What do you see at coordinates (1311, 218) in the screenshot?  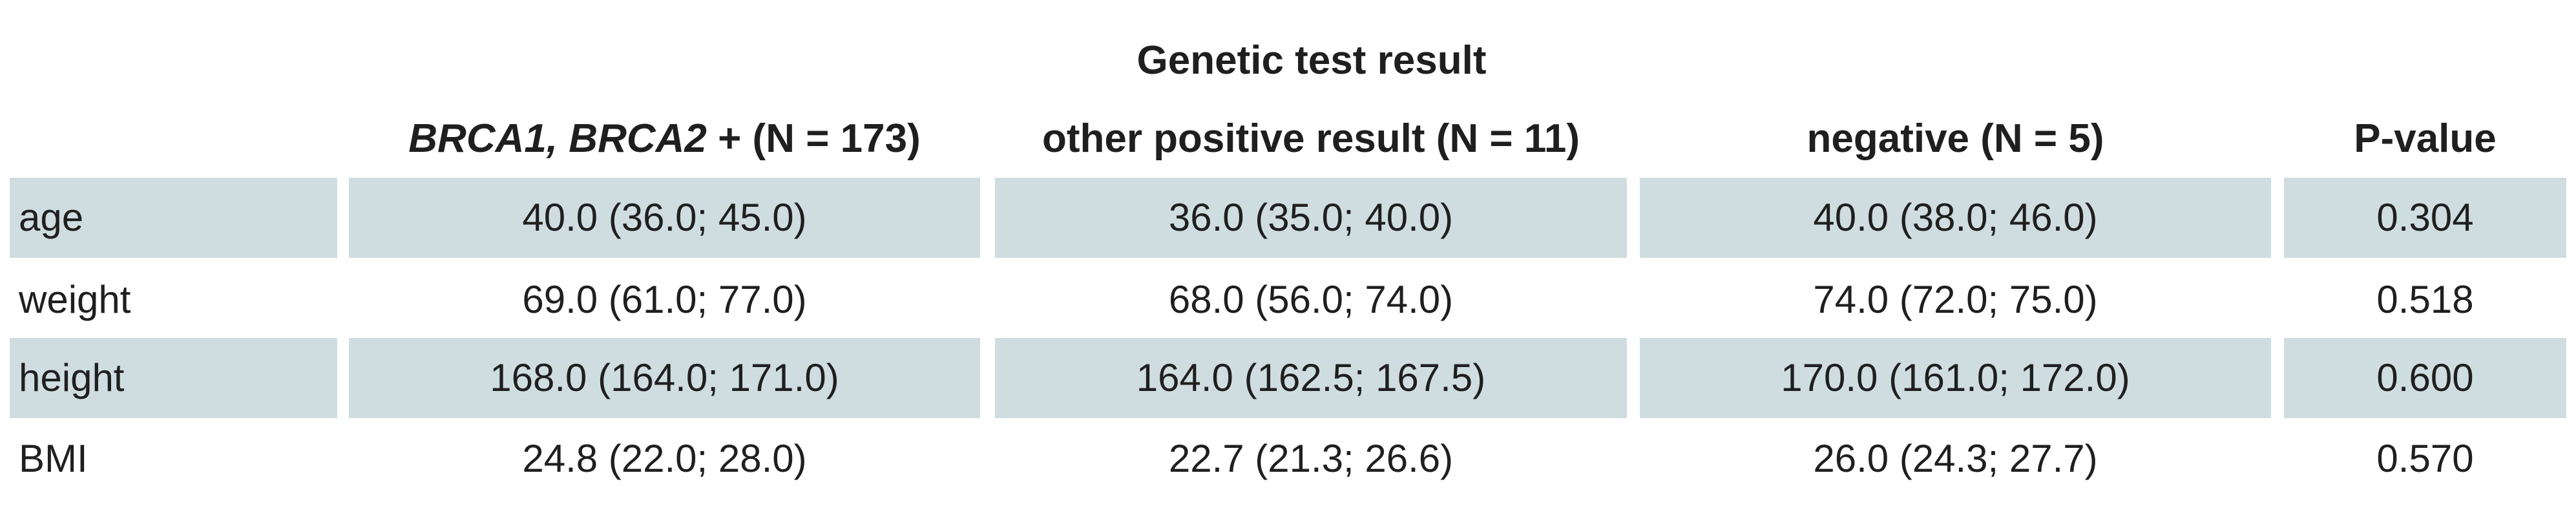 I see `cell-other-positive: 36.0 (35.0; 40.0)` at bounding box center [1311, 218].